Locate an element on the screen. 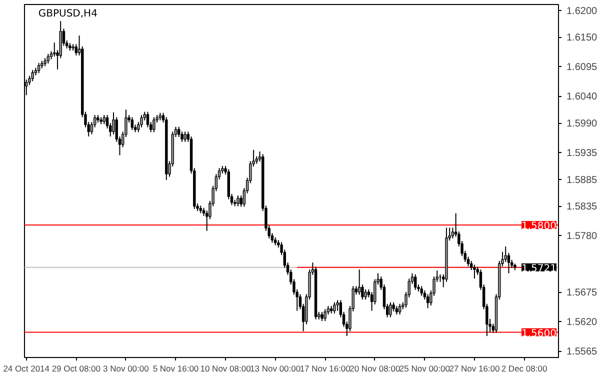 Image resolution: width=600 pixels, height=376 pixels. x-tick-label: 10 Nov 08:00 is located at coordinates (226, 369).